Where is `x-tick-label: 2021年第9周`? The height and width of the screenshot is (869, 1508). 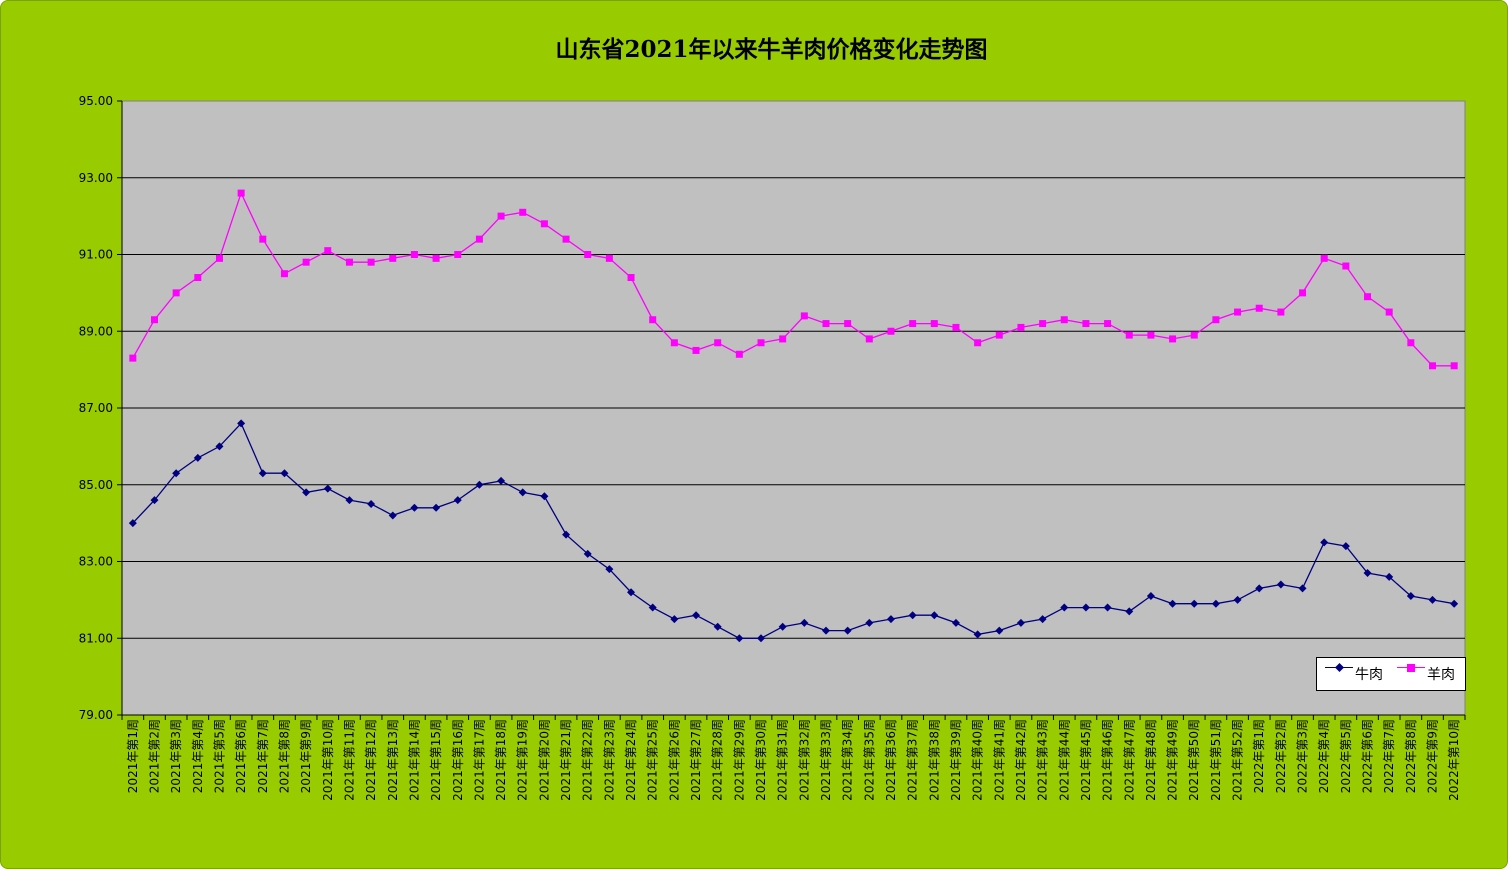 x-tick-label: 2021年第9周 is located at coordinates (306, 756).